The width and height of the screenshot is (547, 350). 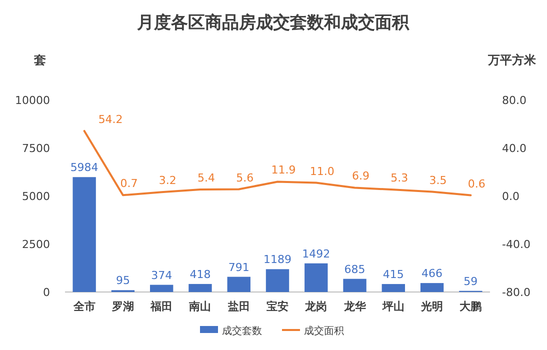 I want to click on y2-tick-label: 0.0, so click(x=511, y=196).